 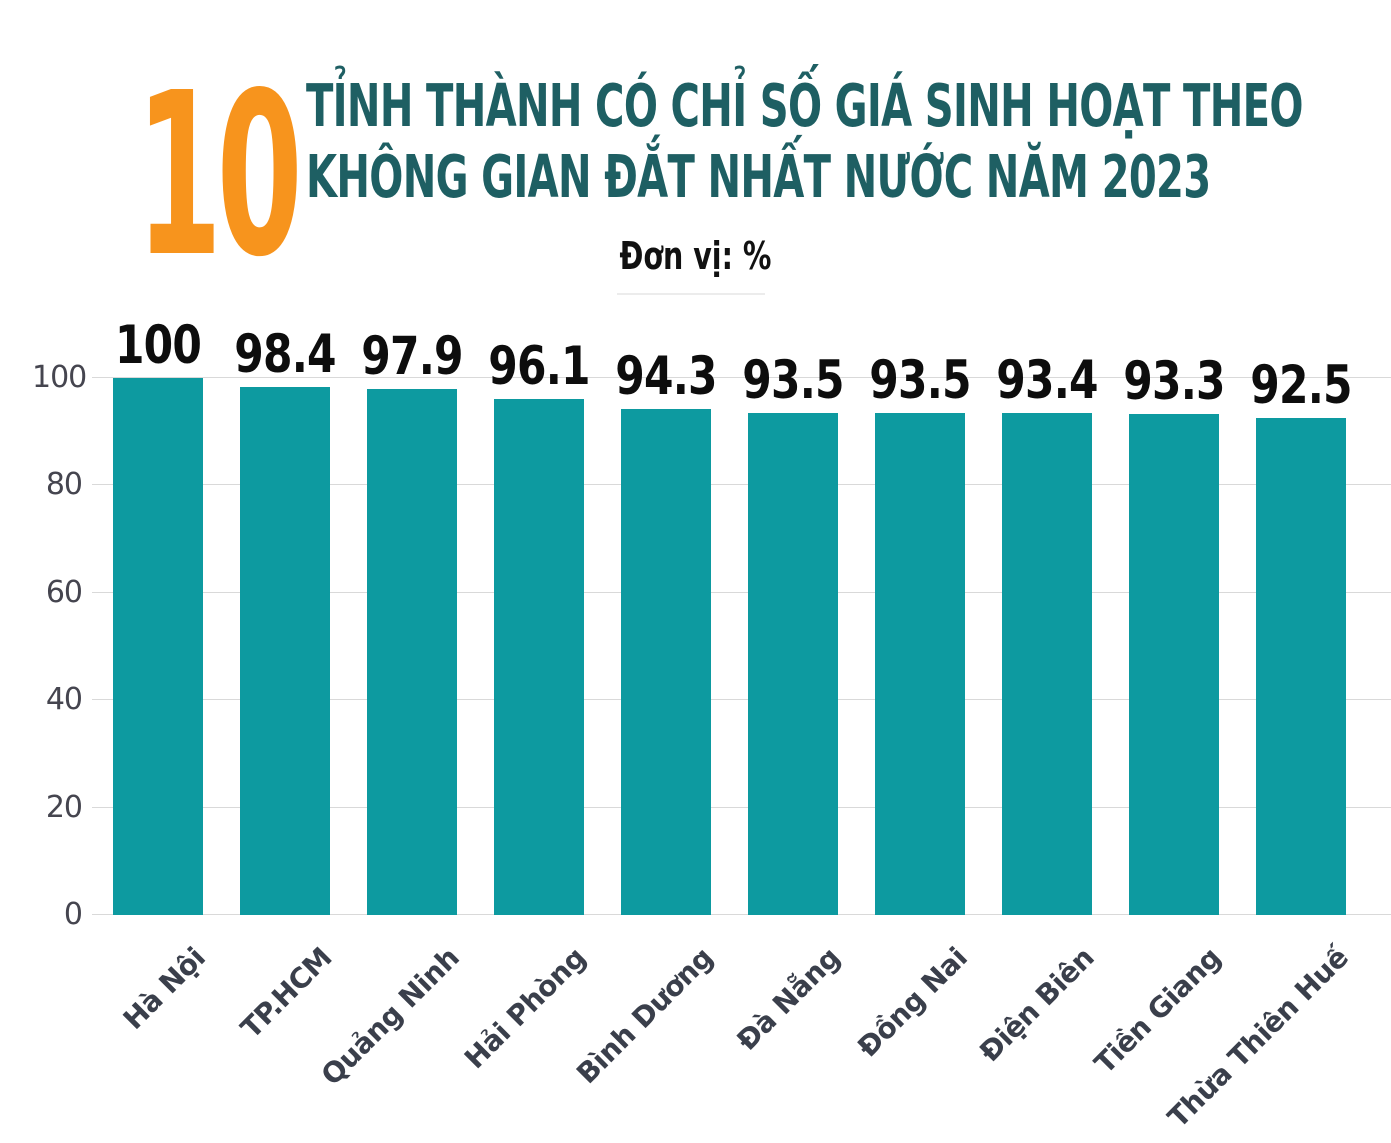 I want to click on y-axis-tick-label: 60, so click(x=64, y=592).